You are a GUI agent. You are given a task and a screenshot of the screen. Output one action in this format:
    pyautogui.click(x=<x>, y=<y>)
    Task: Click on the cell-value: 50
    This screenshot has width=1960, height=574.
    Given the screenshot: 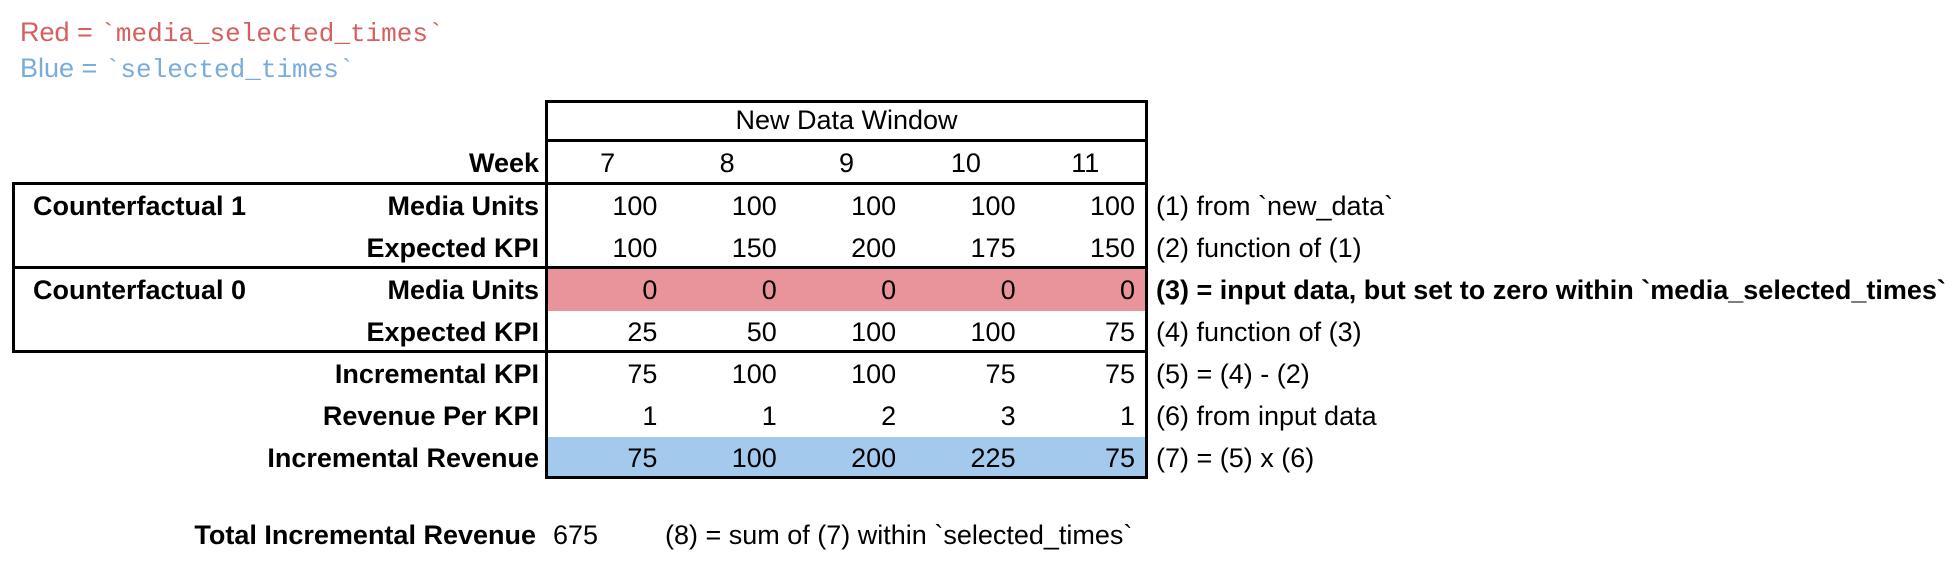 What is the action you would take?
    pyautogui.click(x=761, y=332)
    